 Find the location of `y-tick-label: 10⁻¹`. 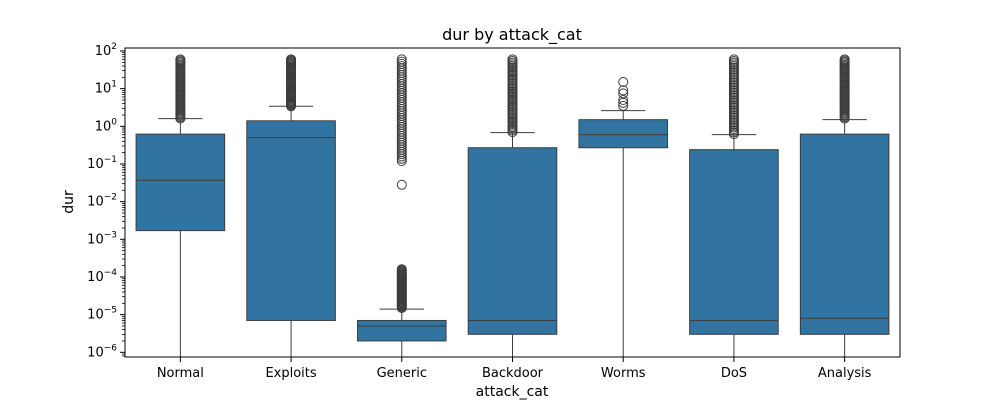

y-tick-label: 10⁻¹ is located at coordinates (102, 163).